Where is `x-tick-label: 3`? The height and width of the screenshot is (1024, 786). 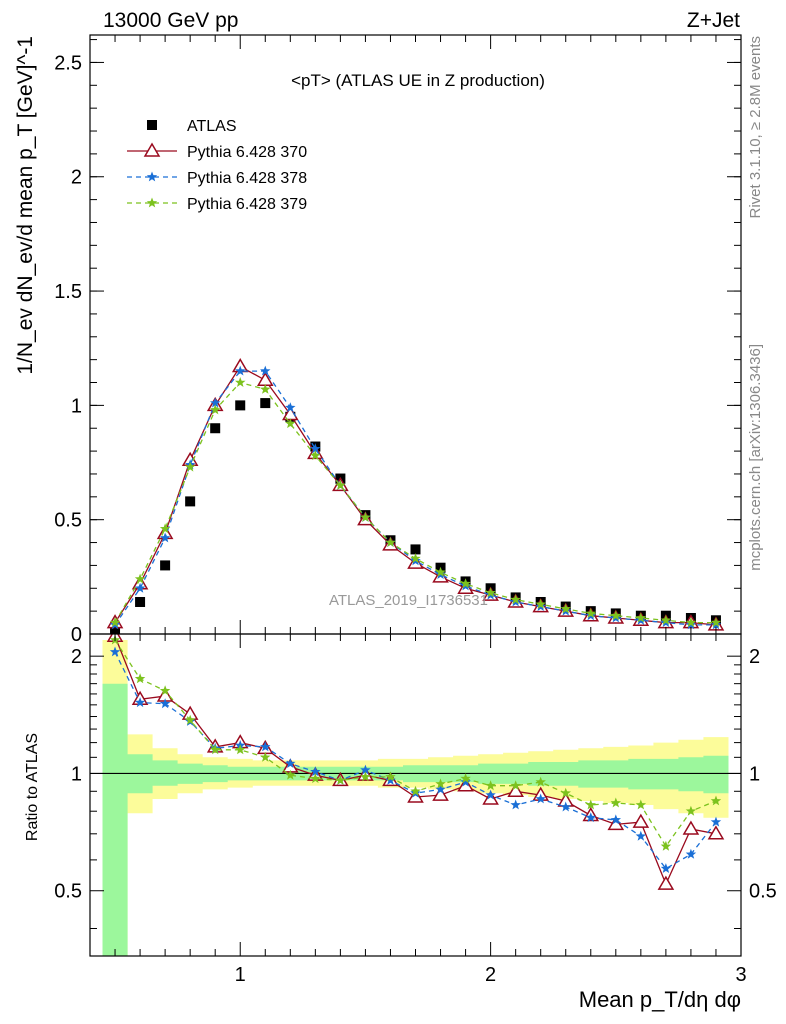
x-tick-label: 3 is located at coordinates (740, 975).